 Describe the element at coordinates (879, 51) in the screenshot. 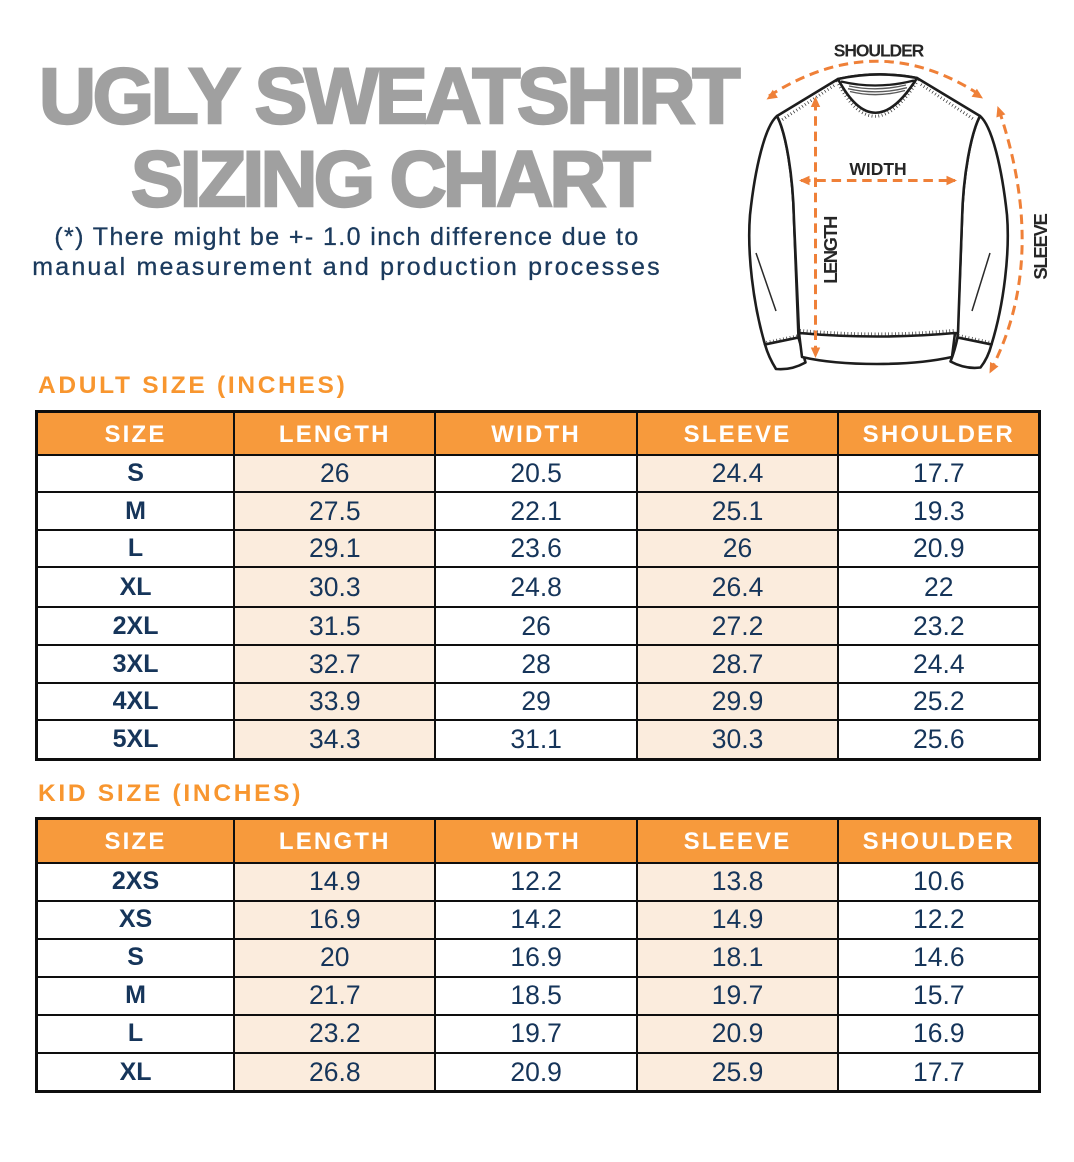

I see `svg-text: SHOULDER` at that location.